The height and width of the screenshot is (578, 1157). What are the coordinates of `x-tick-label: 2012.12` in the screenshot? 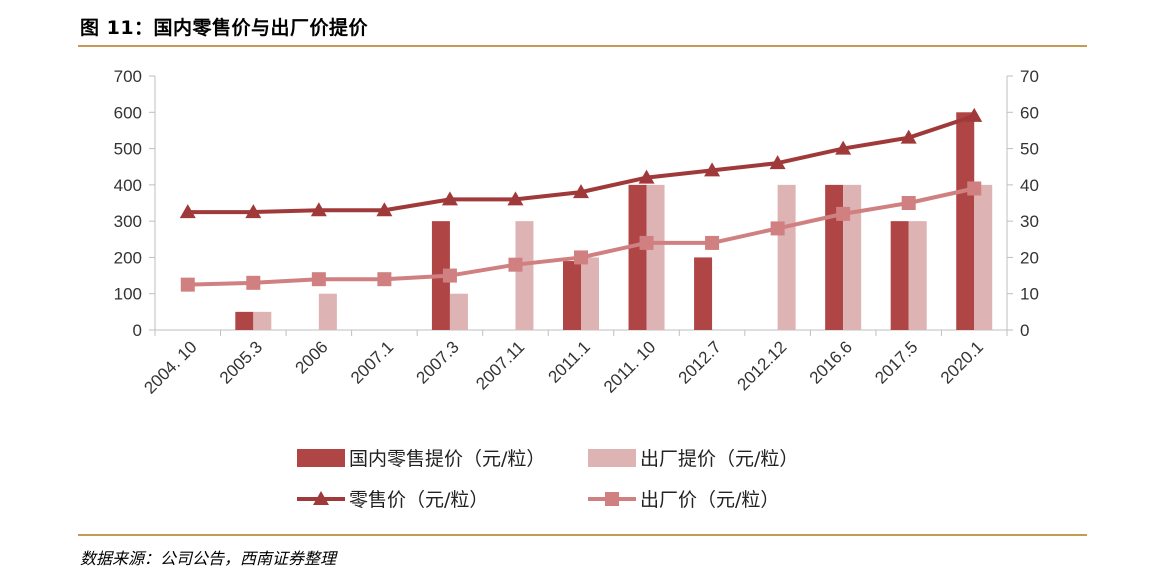 It's located at (762, 365).